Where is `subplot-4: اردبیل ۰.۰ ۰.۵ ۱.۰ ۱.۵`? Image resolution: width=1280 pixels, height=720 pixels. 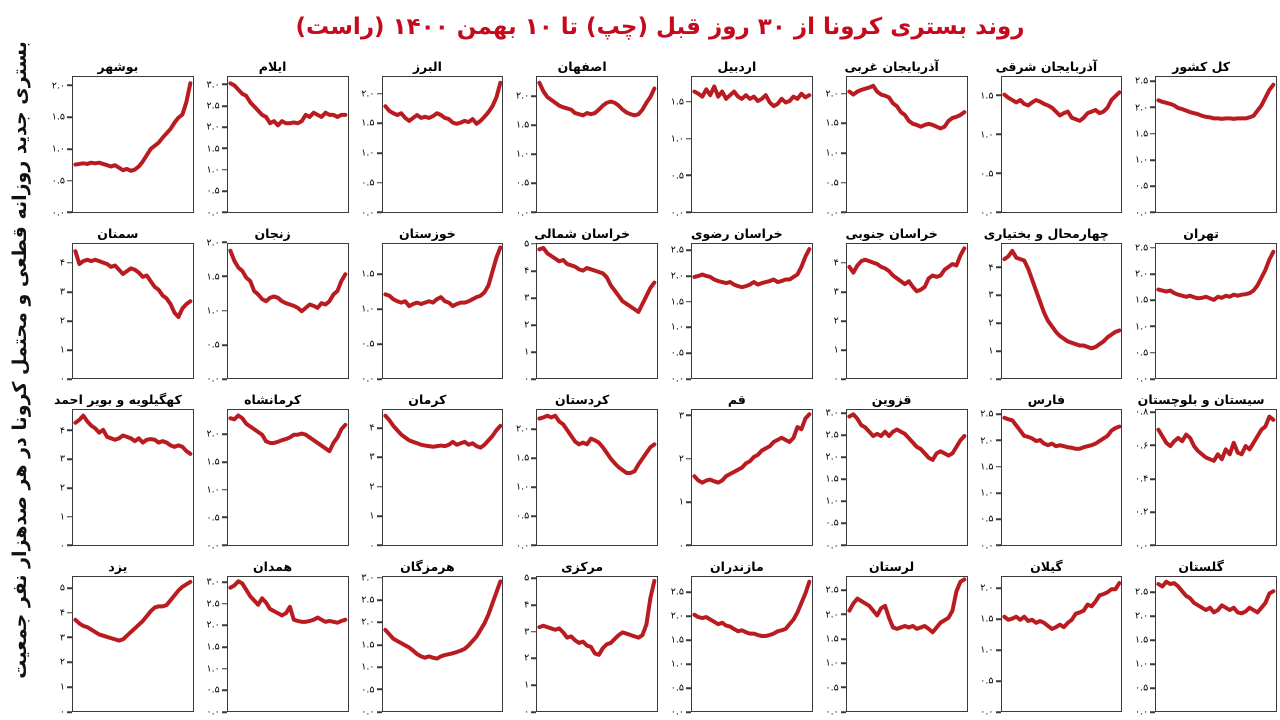
subplot-4: اردبیل ۰.۰ ۰.۵ ۱.۰ ۱.۵ is located at coordinates (737, 137).